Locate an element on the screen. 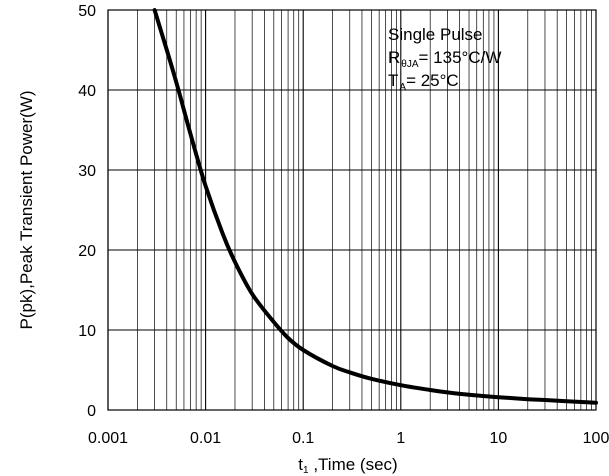 The height and width of the screenshot is (476, 609). annotation-r-rest: = 135°C/W is located at coordinates (460, 57).